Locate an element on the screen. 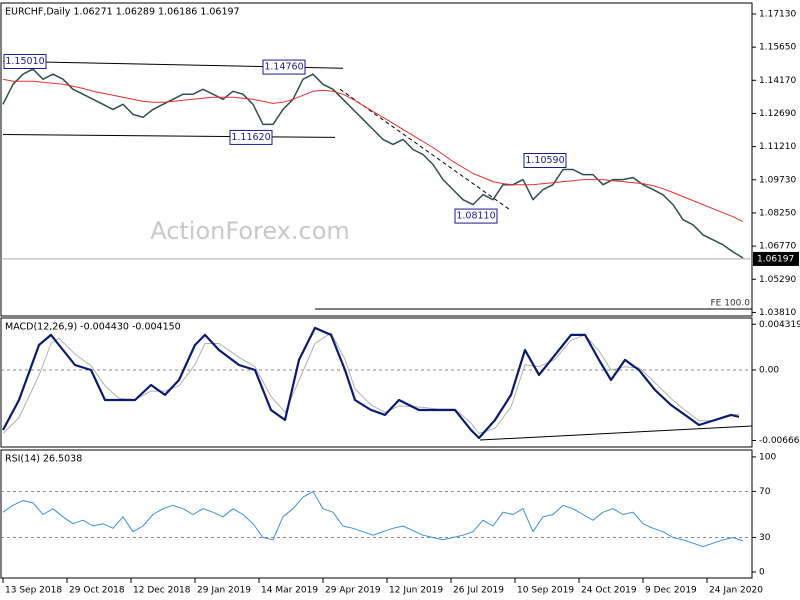 This screenshot has height=600, width=800. x-tick-label: 29 Apr 2019 is located at coordinates (353, 591).